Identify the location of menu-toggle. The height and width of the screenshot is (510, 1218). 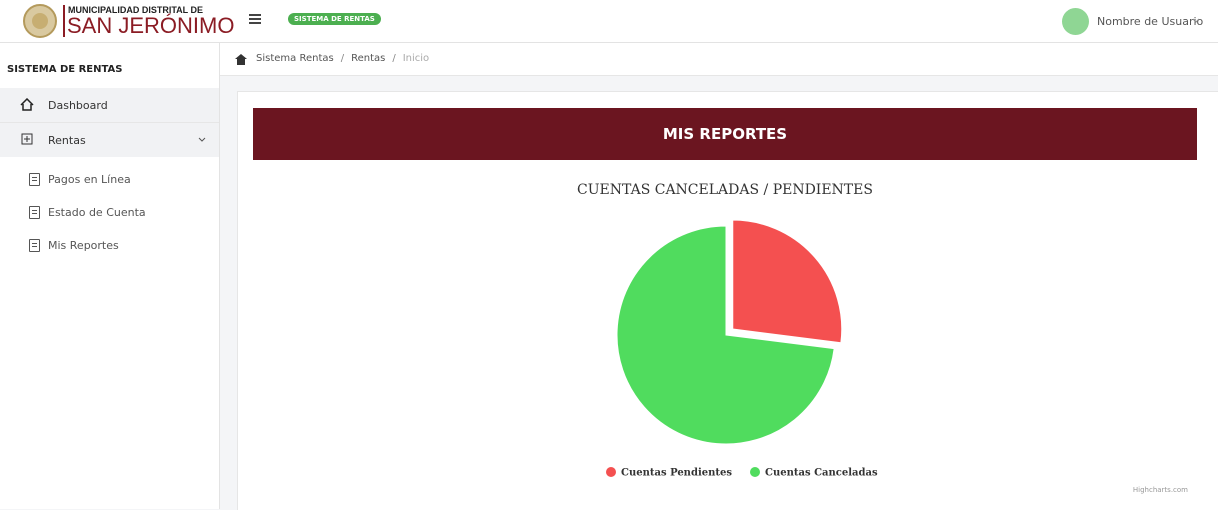
(256, 20).